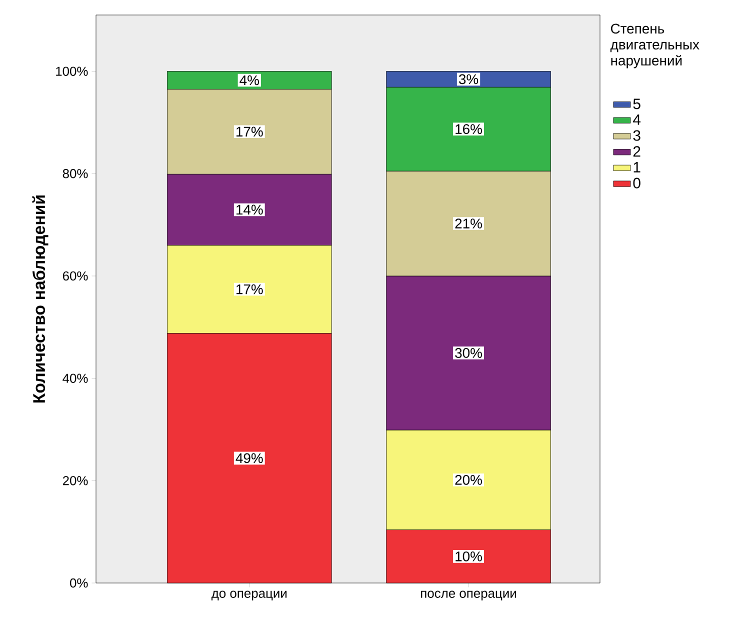 Image resolution: width=755 pixels, height=622 pixels. Describe the element at coordinates (468, 353) in the screenshot. I see `data-label: 30%` at that location.